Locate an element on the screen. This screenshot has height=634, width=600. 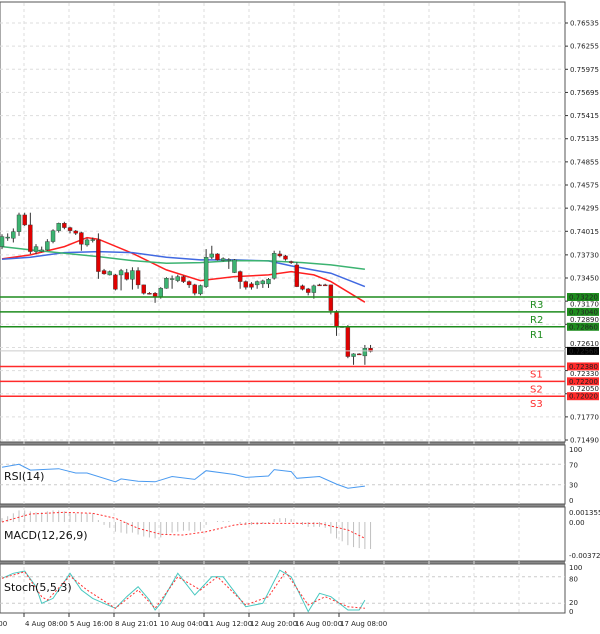
rsi-axis-label: 70 is located at coordinates (573, 465).